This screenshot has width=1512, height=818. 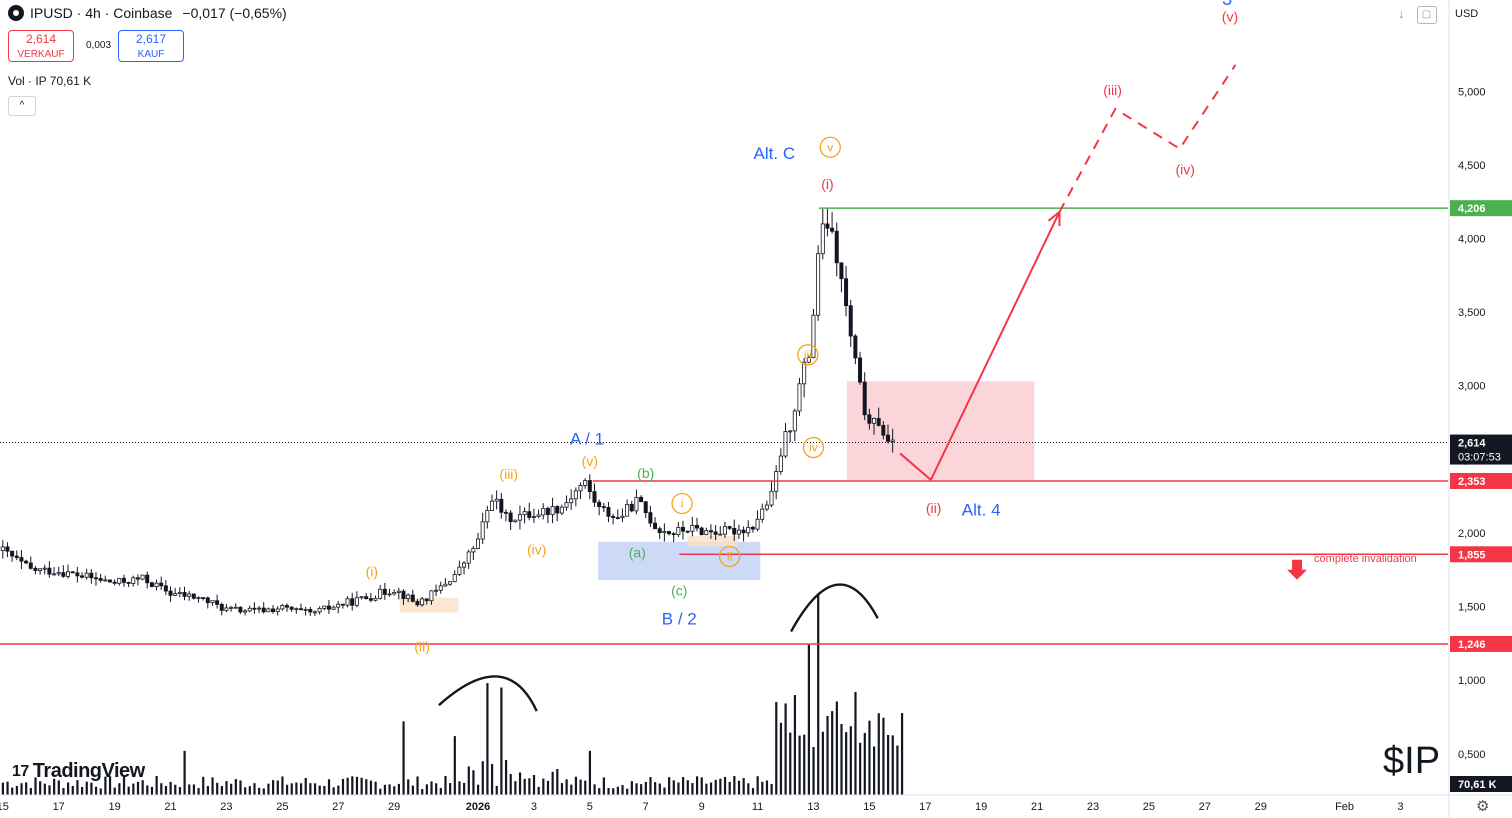 I want to click on invalidation-label: complete invalidation, so click(x=1365, y=559).